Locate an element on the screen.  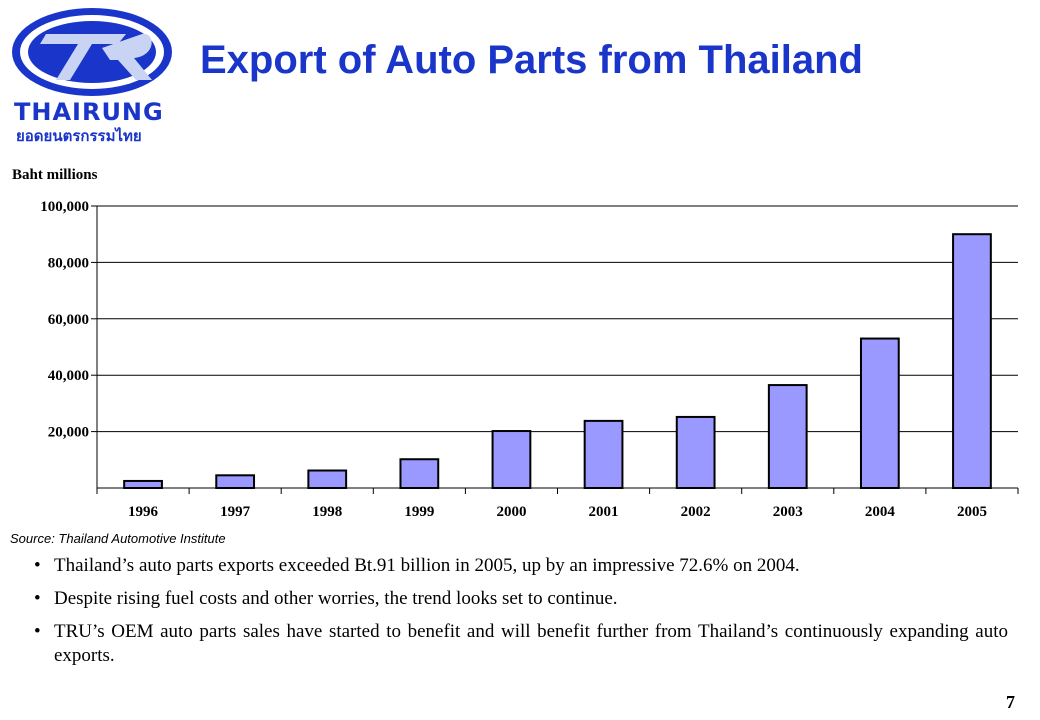
logo-brand-text: THAIRUNG is located at coordinates (89, 112).